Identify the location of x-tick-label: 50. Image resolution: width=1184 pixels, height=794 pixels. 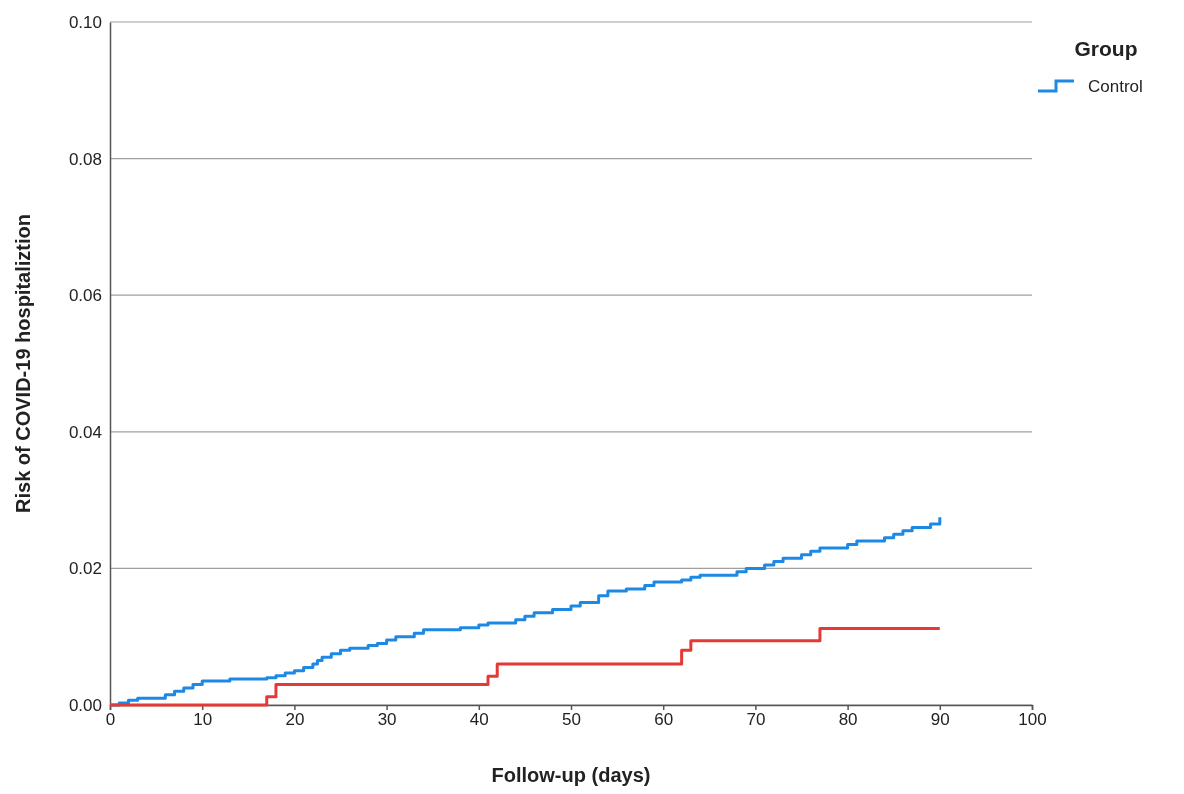
(571, 720).